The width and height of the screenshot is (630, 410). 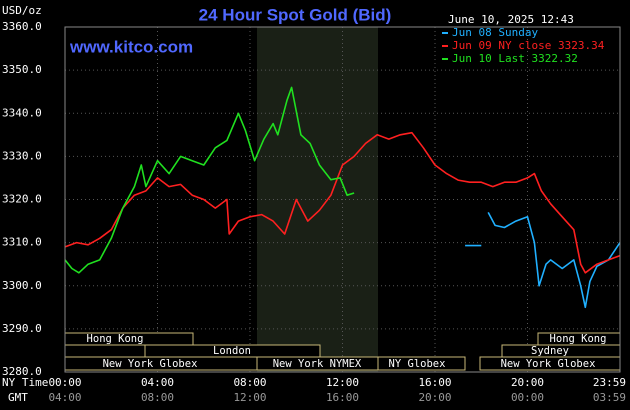 What do you see at coordinates (64, 397) in the screenshot?
I see `x2-tick-label: 04:00` at bounding box center [64, 397].